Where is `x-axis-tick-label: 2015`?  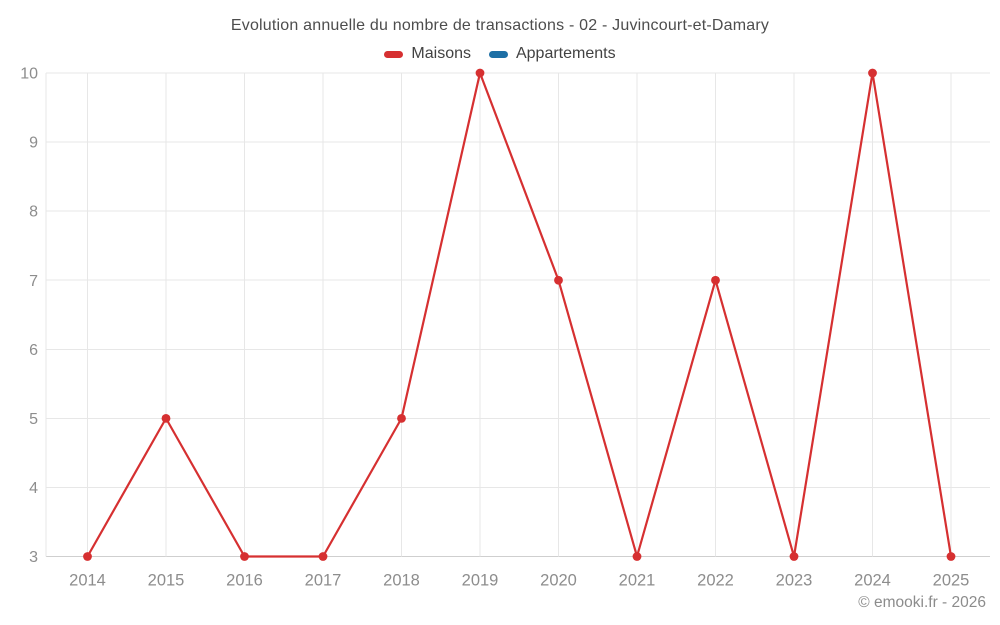 x-axis-tick-label: 2015 is located at coordinates (166, 581).